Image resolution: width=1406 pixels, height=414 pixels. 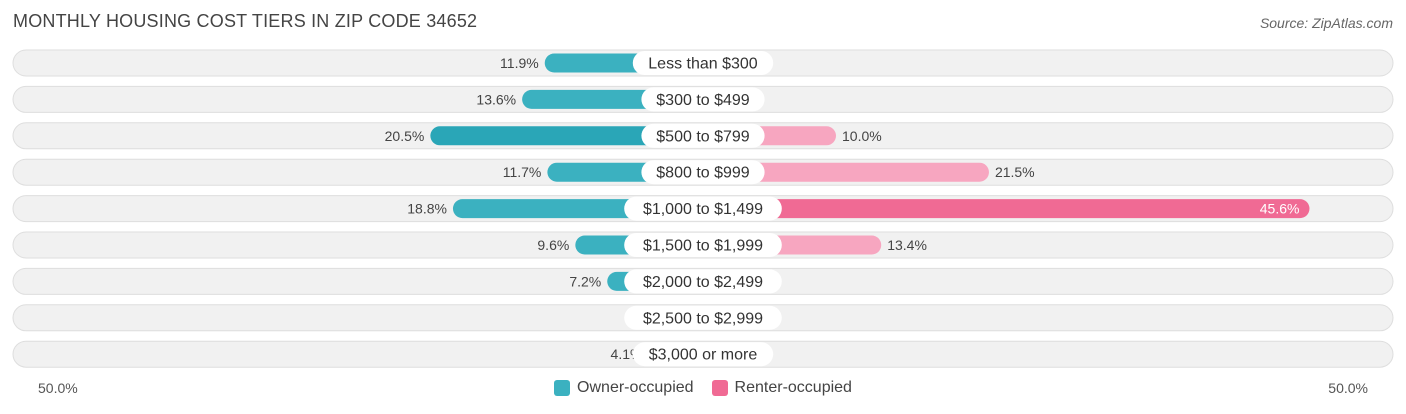 I want to click on axis-right-label: 50.0%, so click(x=1348, y=388).